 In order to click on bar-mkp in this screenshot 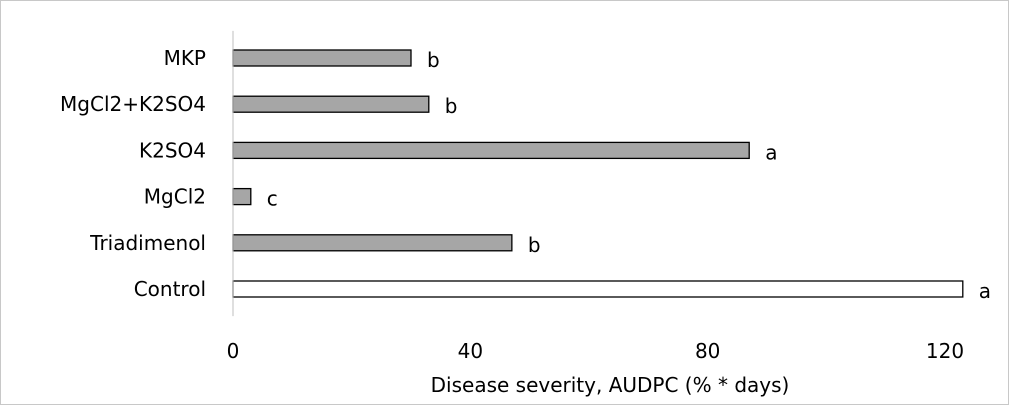, I will do `click(322, 58)`.